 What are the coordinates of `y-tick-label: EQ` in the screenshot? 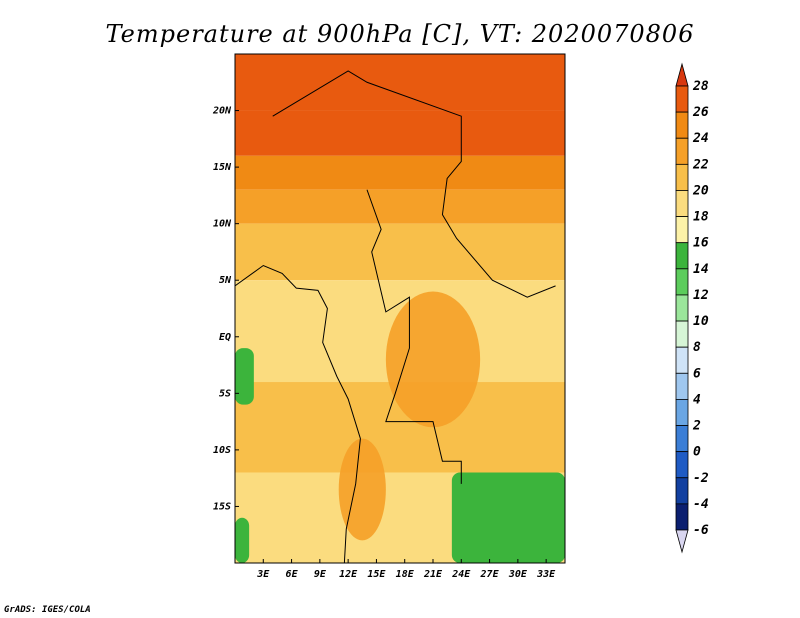 It's located at (225, 337).